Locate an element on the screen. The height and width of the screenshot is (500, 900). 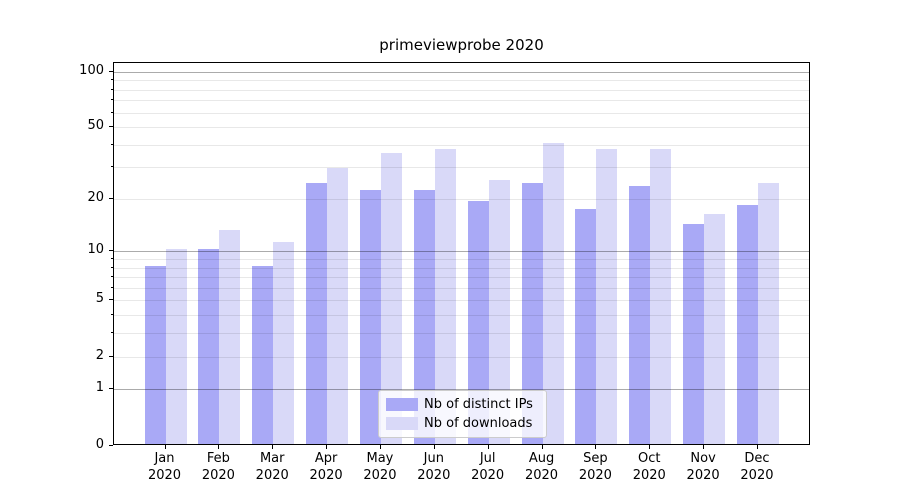
legend: Nb of distinct IPs Nb of downloads is located at coordinates (462, 414).